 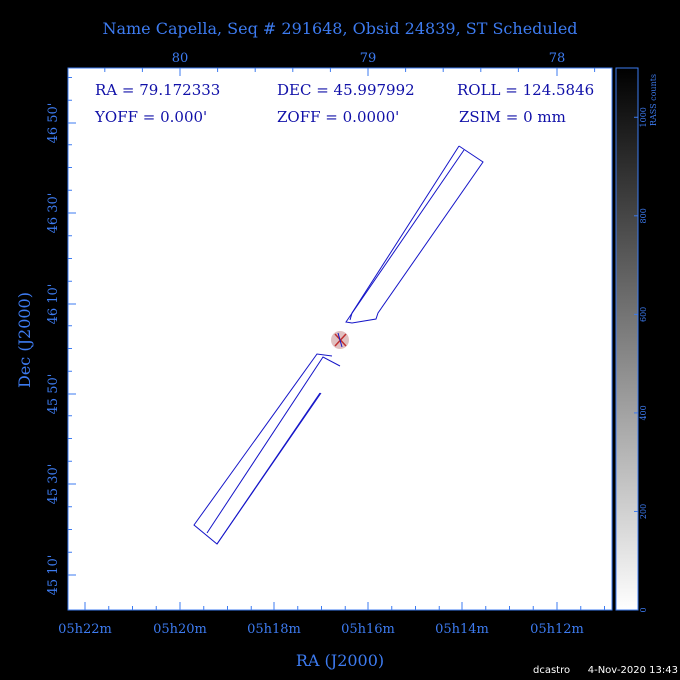 I want to click on colorbar-tick-label: 400, so click(x=643, y=412).